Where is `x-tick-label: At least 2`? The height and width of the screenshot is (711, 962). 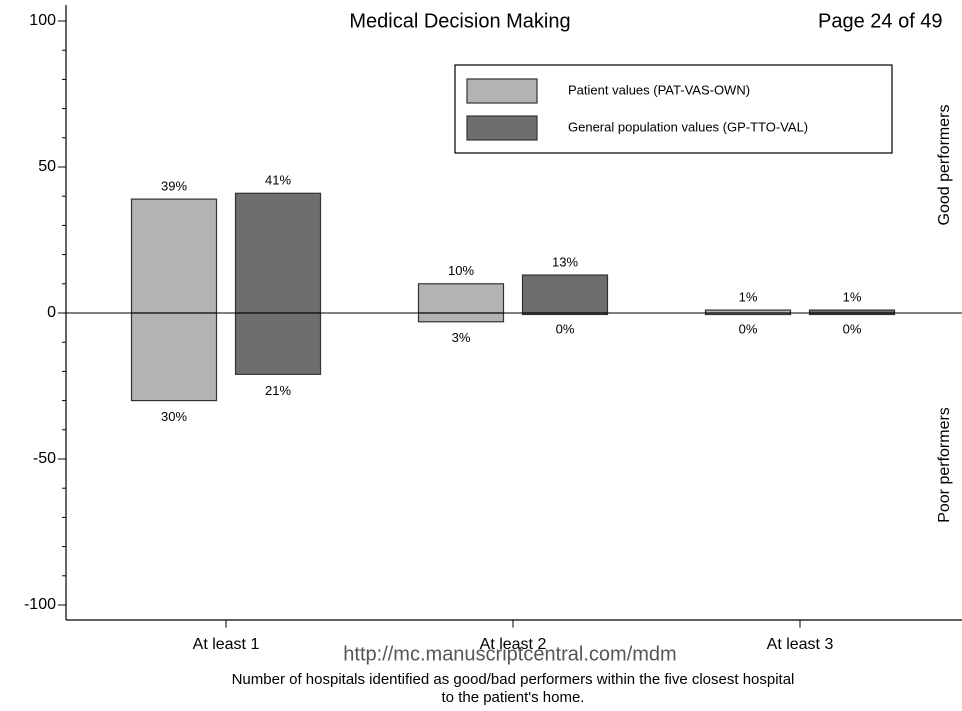
x-tick-label: At least 2 is located at coordinates (513, 644).